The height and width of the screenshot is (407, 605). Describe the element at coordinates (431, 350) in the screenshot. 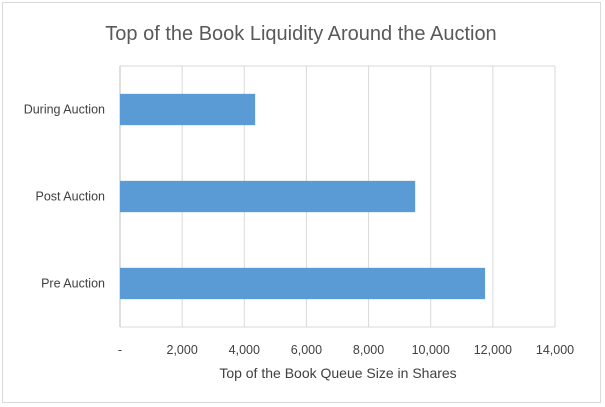

I see `x-tick-label: 10,000` at that location.